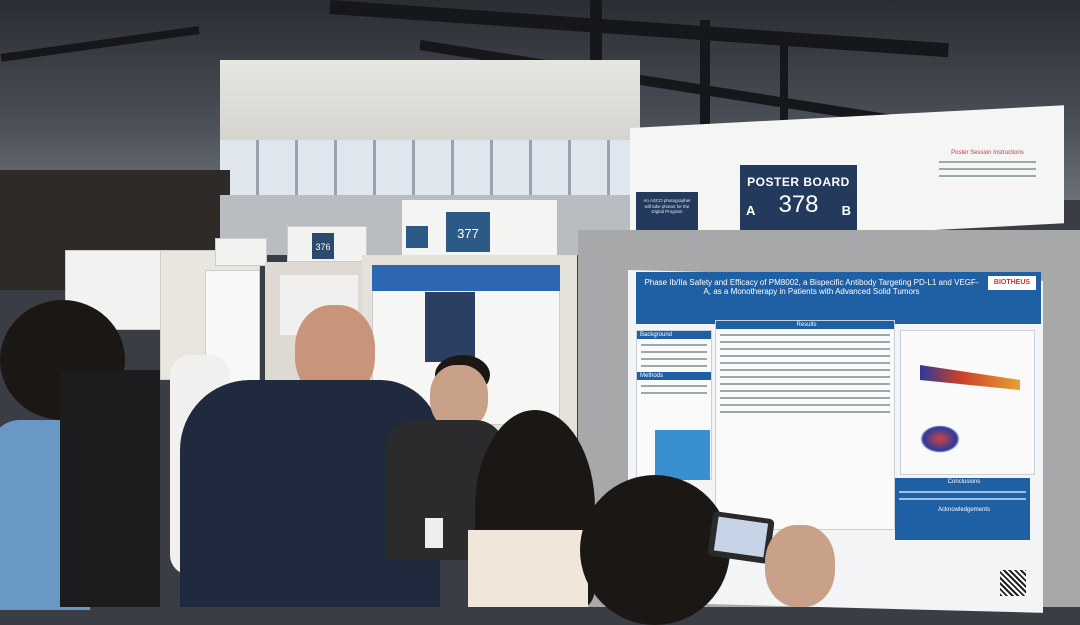  I want to click on presenter-face, so click(459, 397).